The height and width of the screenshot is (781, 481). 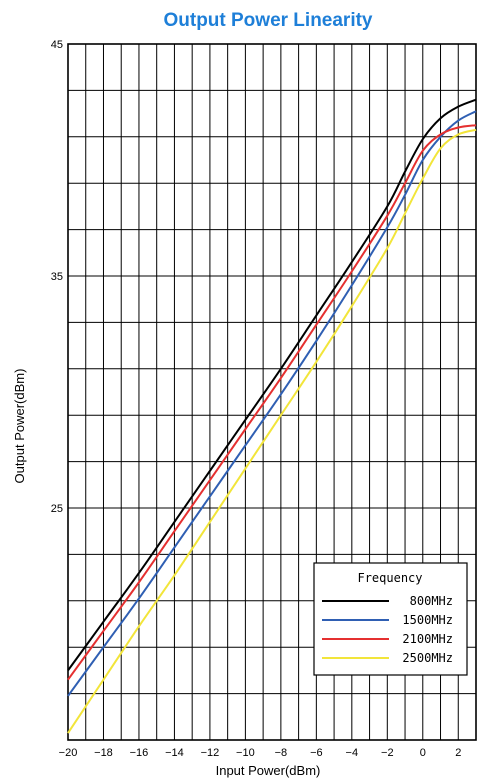 I want to click on y-axis-label: Output Power(dBm), so click(x=19, y=426).